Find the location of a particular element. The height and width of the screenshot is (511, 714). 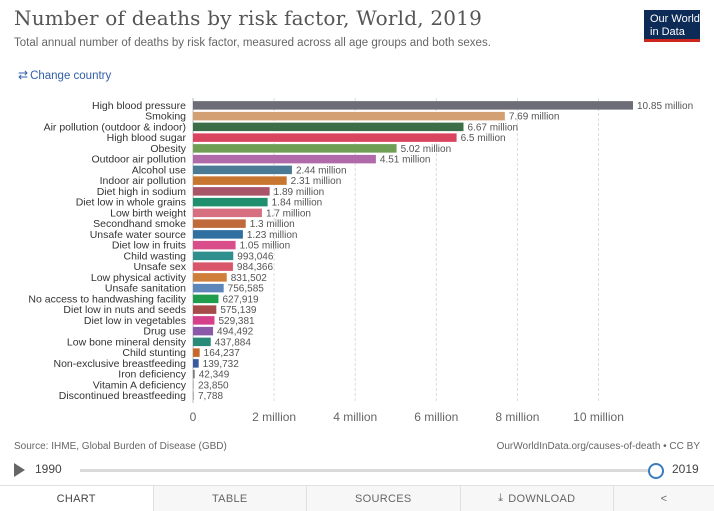

owid-logo: Our World in Data is located at coordinates (672, 26).